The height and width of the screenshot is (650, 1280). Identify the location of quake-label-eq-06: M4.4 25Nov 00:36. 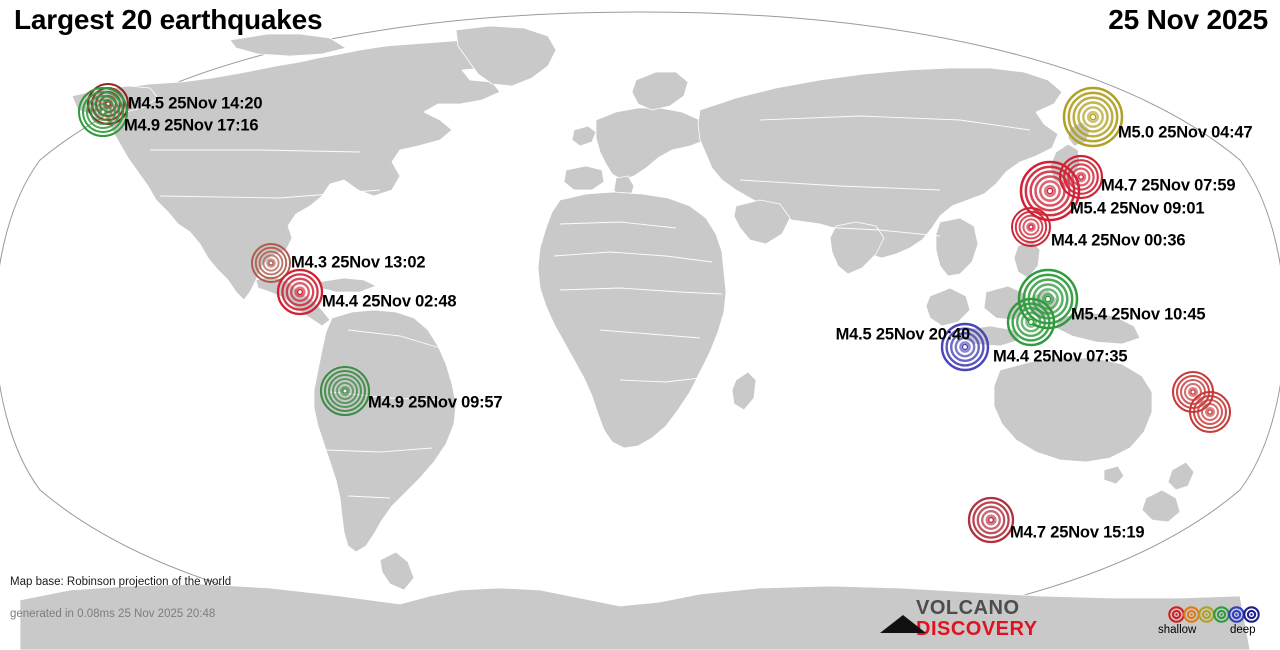
(1118, 240).